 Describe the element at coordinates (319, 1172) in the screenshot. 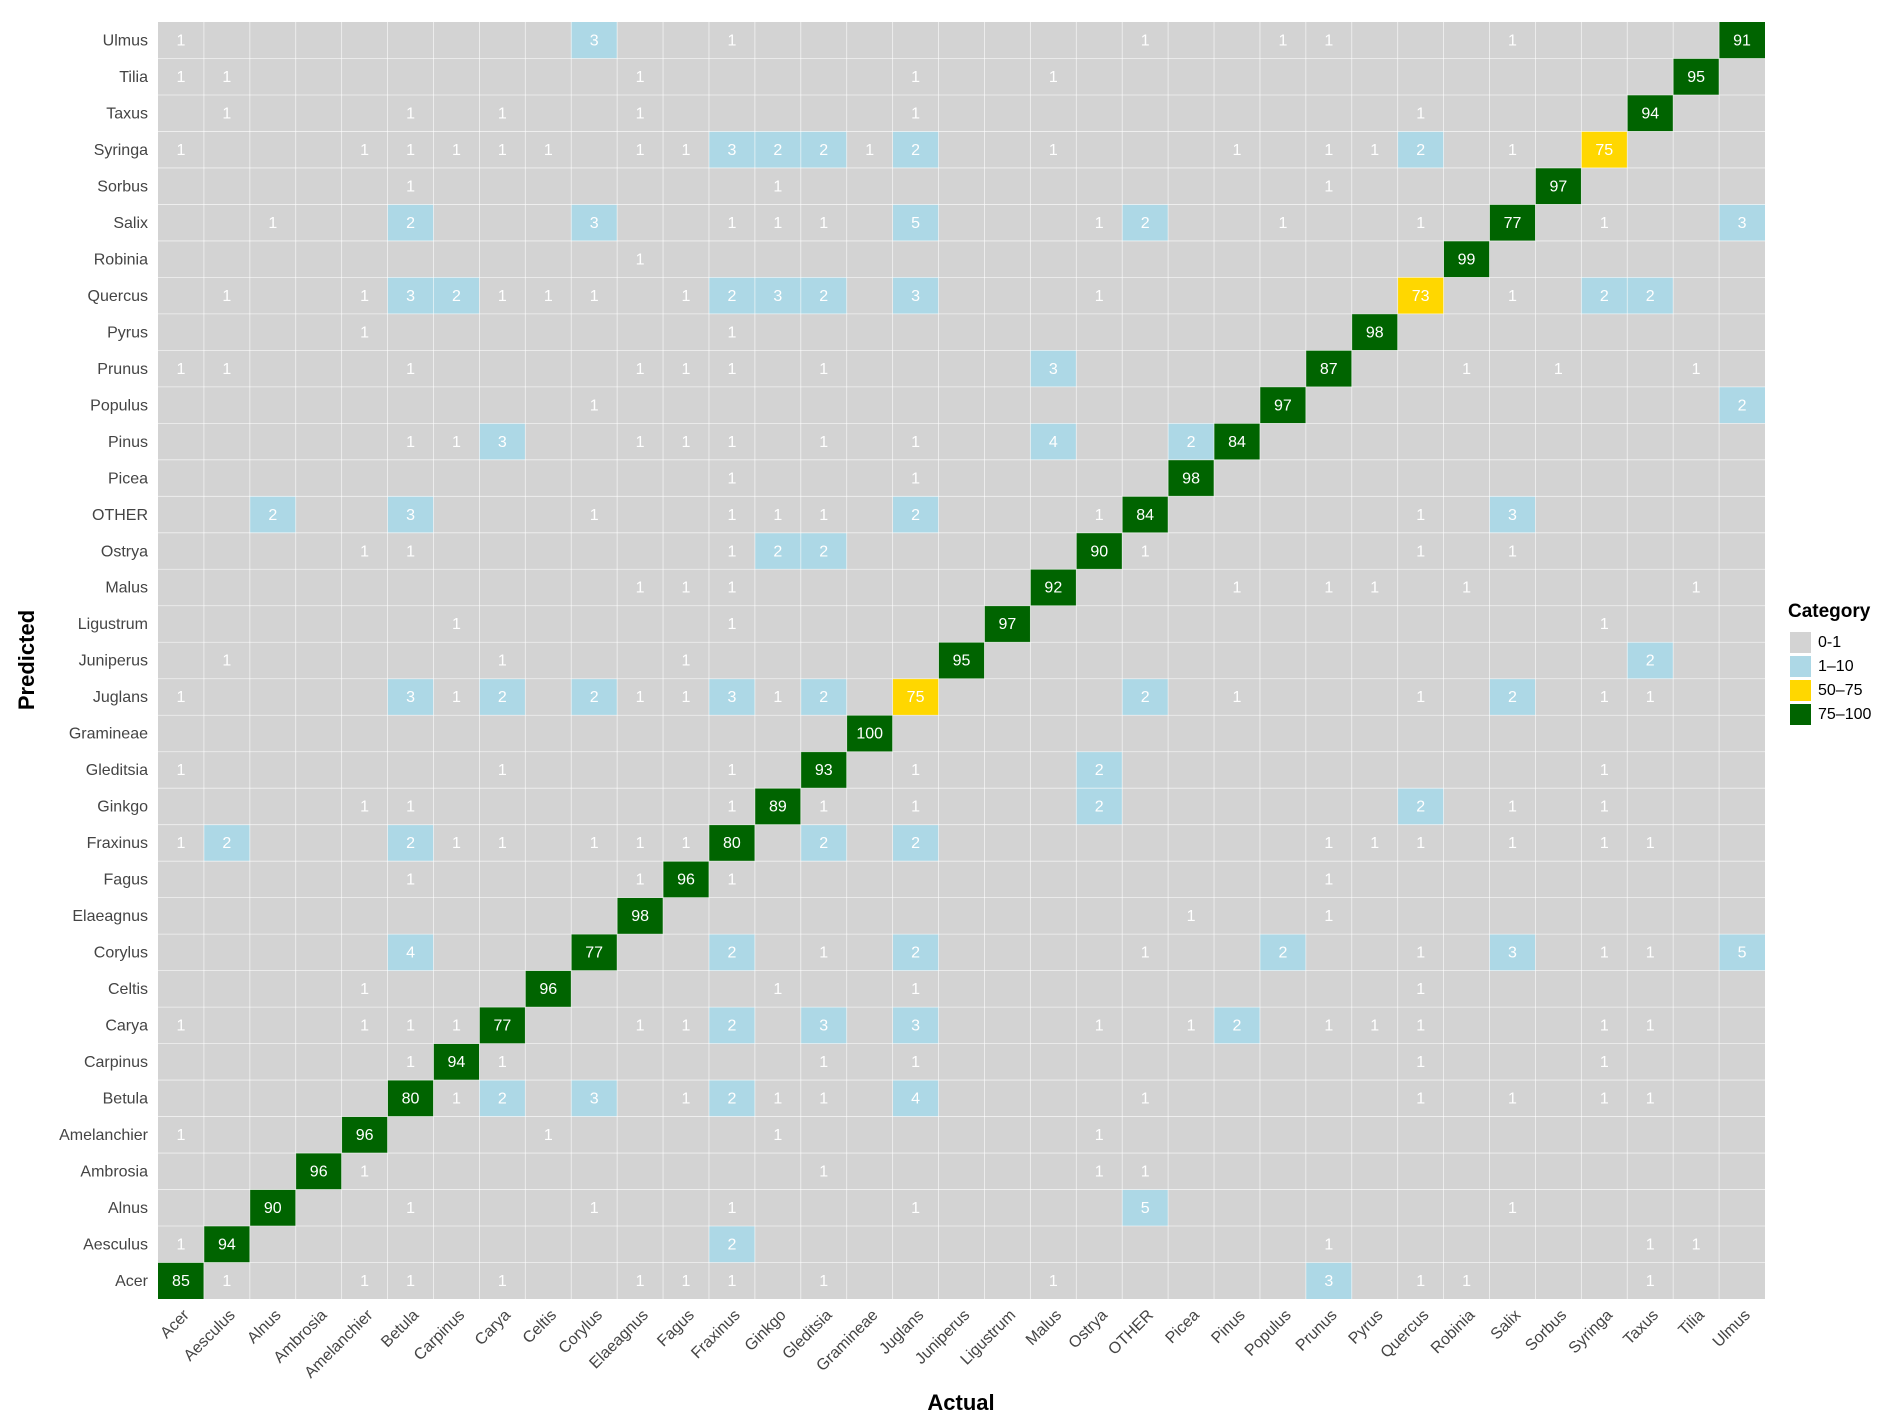

I see `cell-label: 96` at that location.